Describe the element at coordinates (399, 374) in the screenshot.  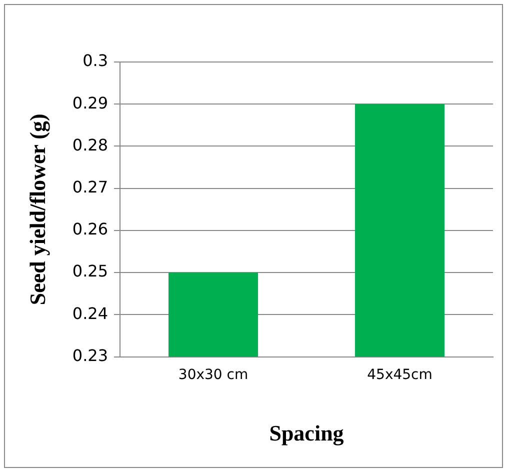
I see `x-tick-label: 45x45cm` at that location.